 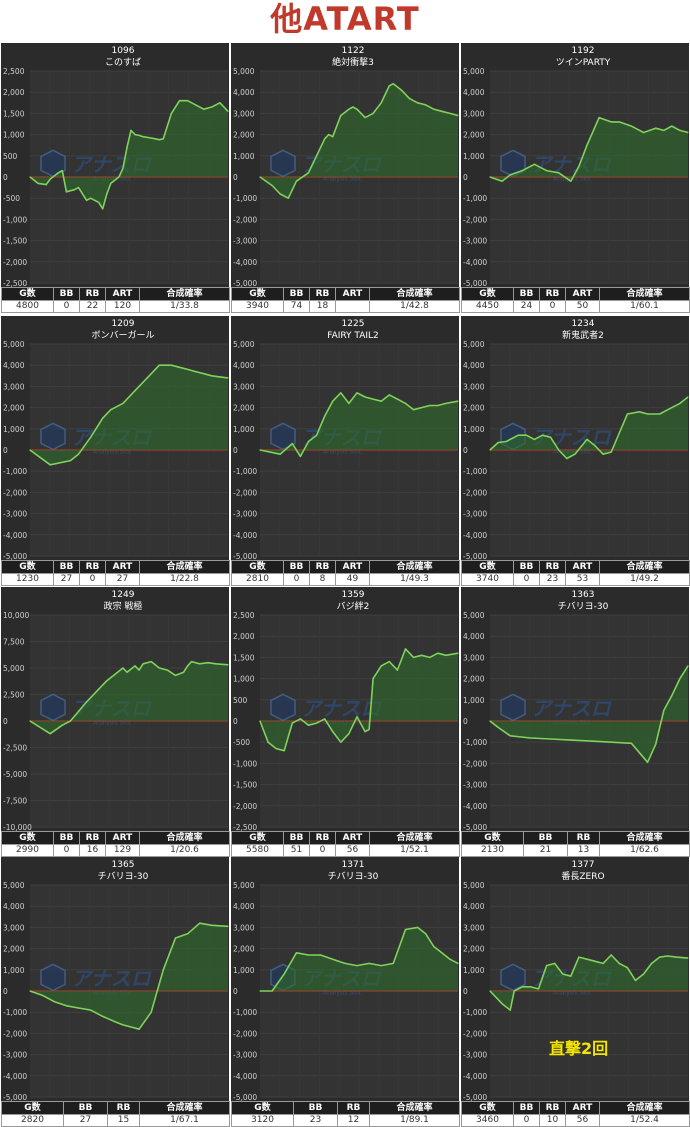 What do you see at coordinates (353, 1120) in the screenshot?
I see `stats-value-cell: 12` at bounding box center [353, 1120].